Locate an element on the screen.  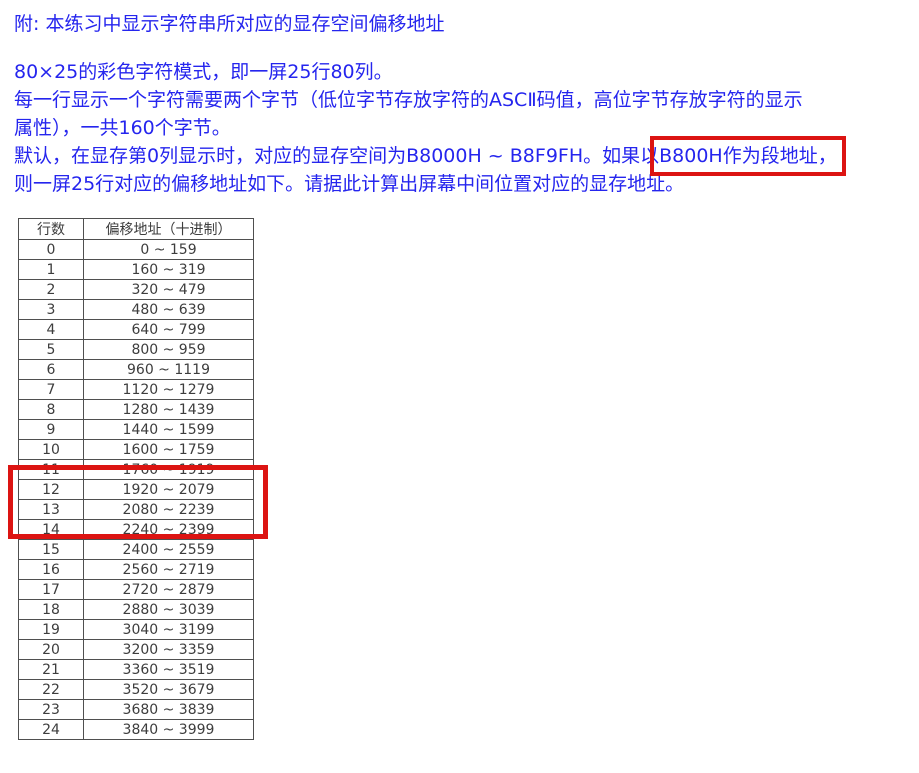
row-number-cell: 15 is located at coordinates (51, 549).